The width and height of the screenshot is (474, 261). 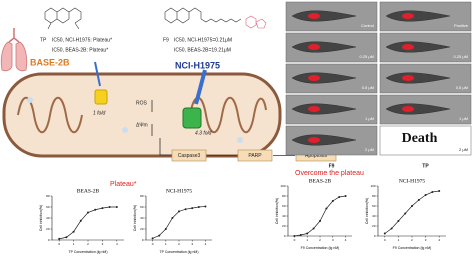 What do you see at coordinates (463, 149) in the screenshot?
I see `fish-label: 2 μM` at bounding box center [463, 149].